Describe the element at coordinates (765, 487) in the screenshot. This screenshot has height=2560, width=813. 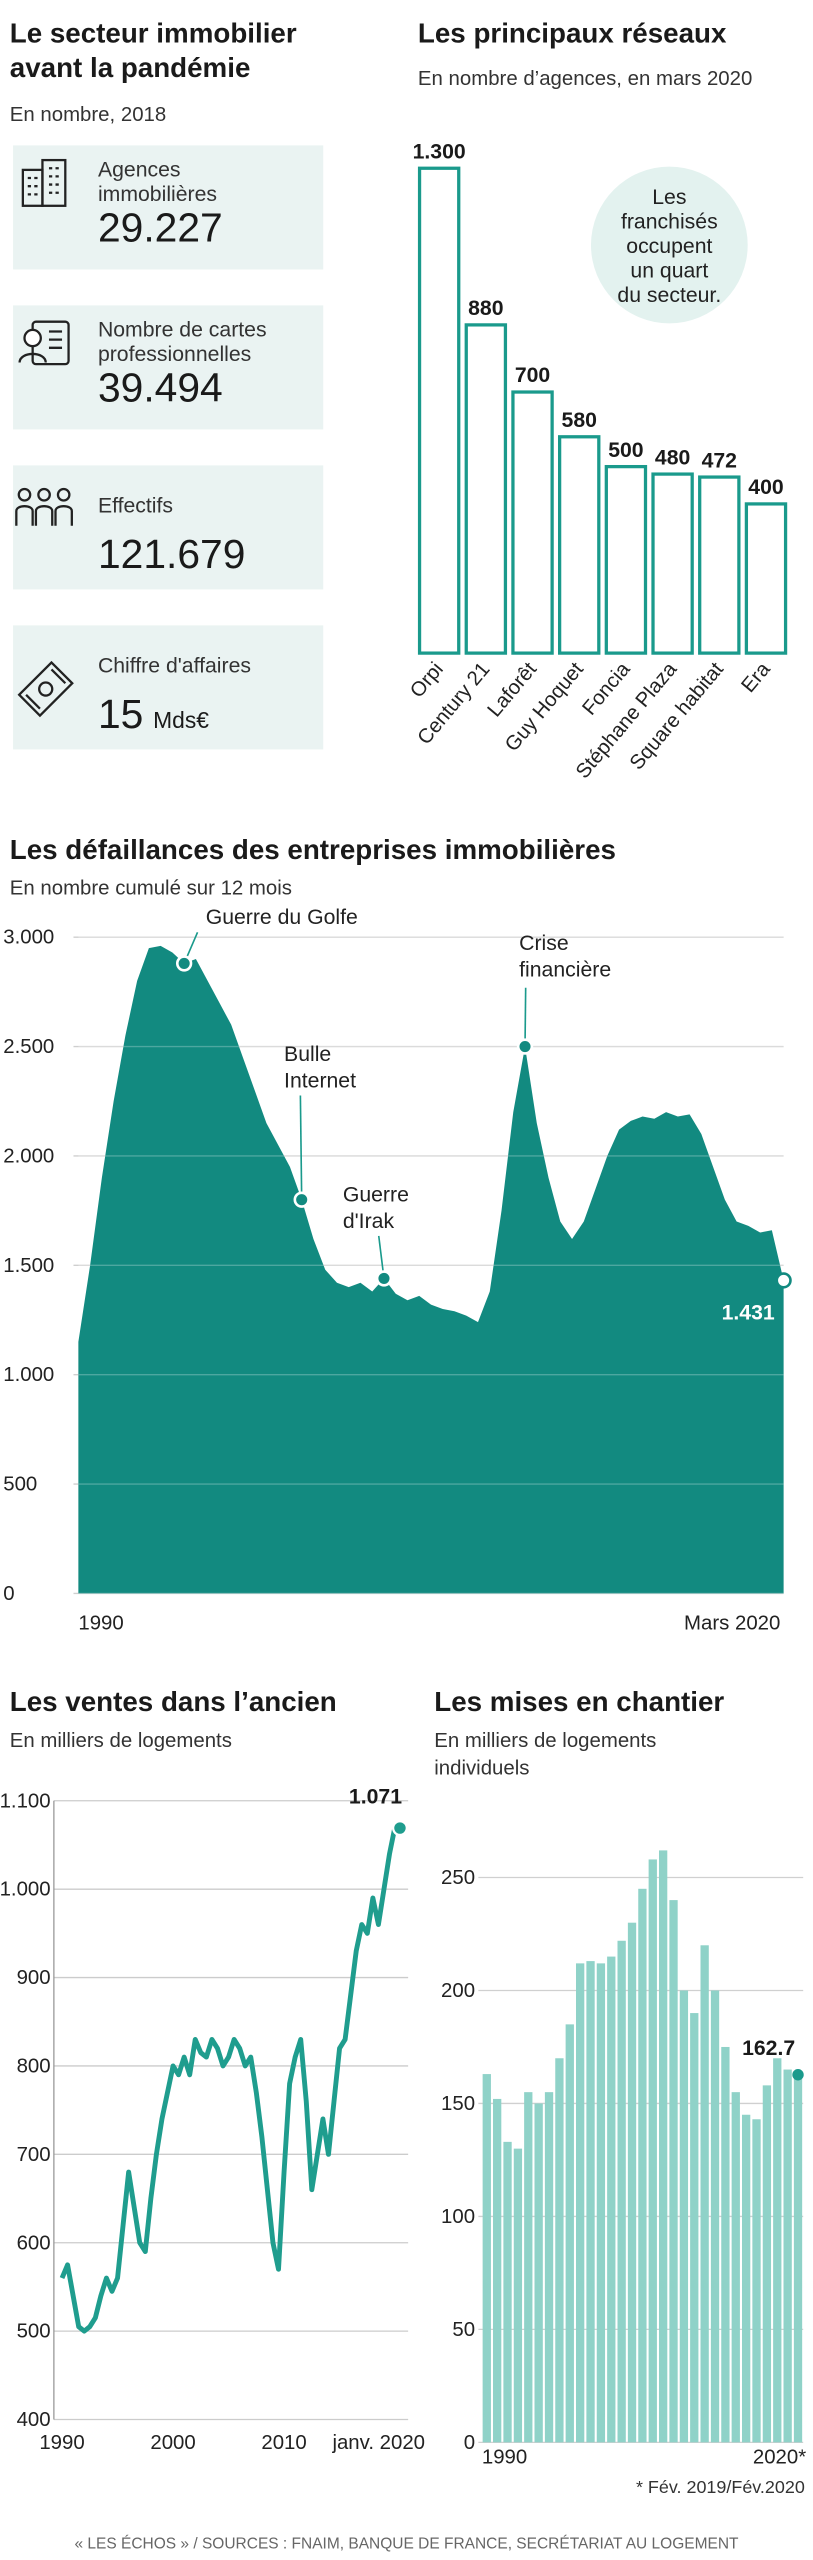
I see `value-label: 400` at that location.